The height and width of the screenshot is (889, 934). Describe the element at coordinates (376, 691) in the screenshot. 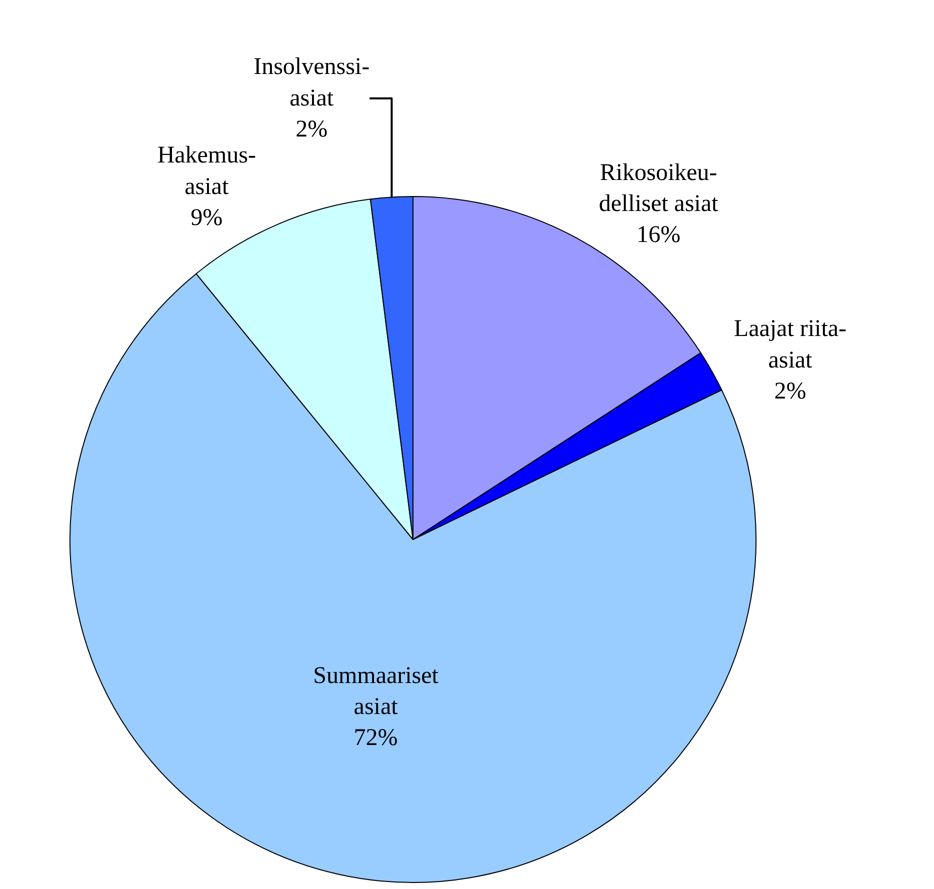

I see `slice-label: Summaariset asiat` at that location.